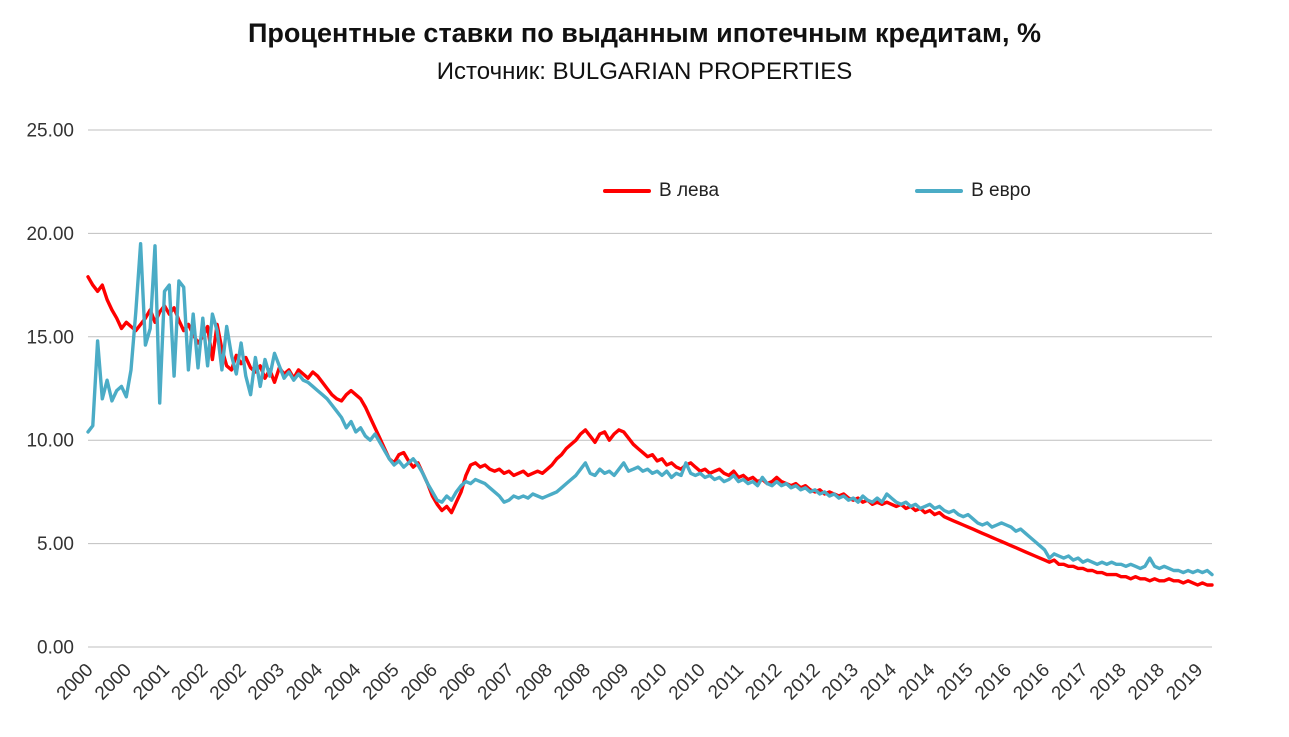 This screenshot has width=1289, height=737. I want to click on legend-item-leva: В лева, so click(661, 191).